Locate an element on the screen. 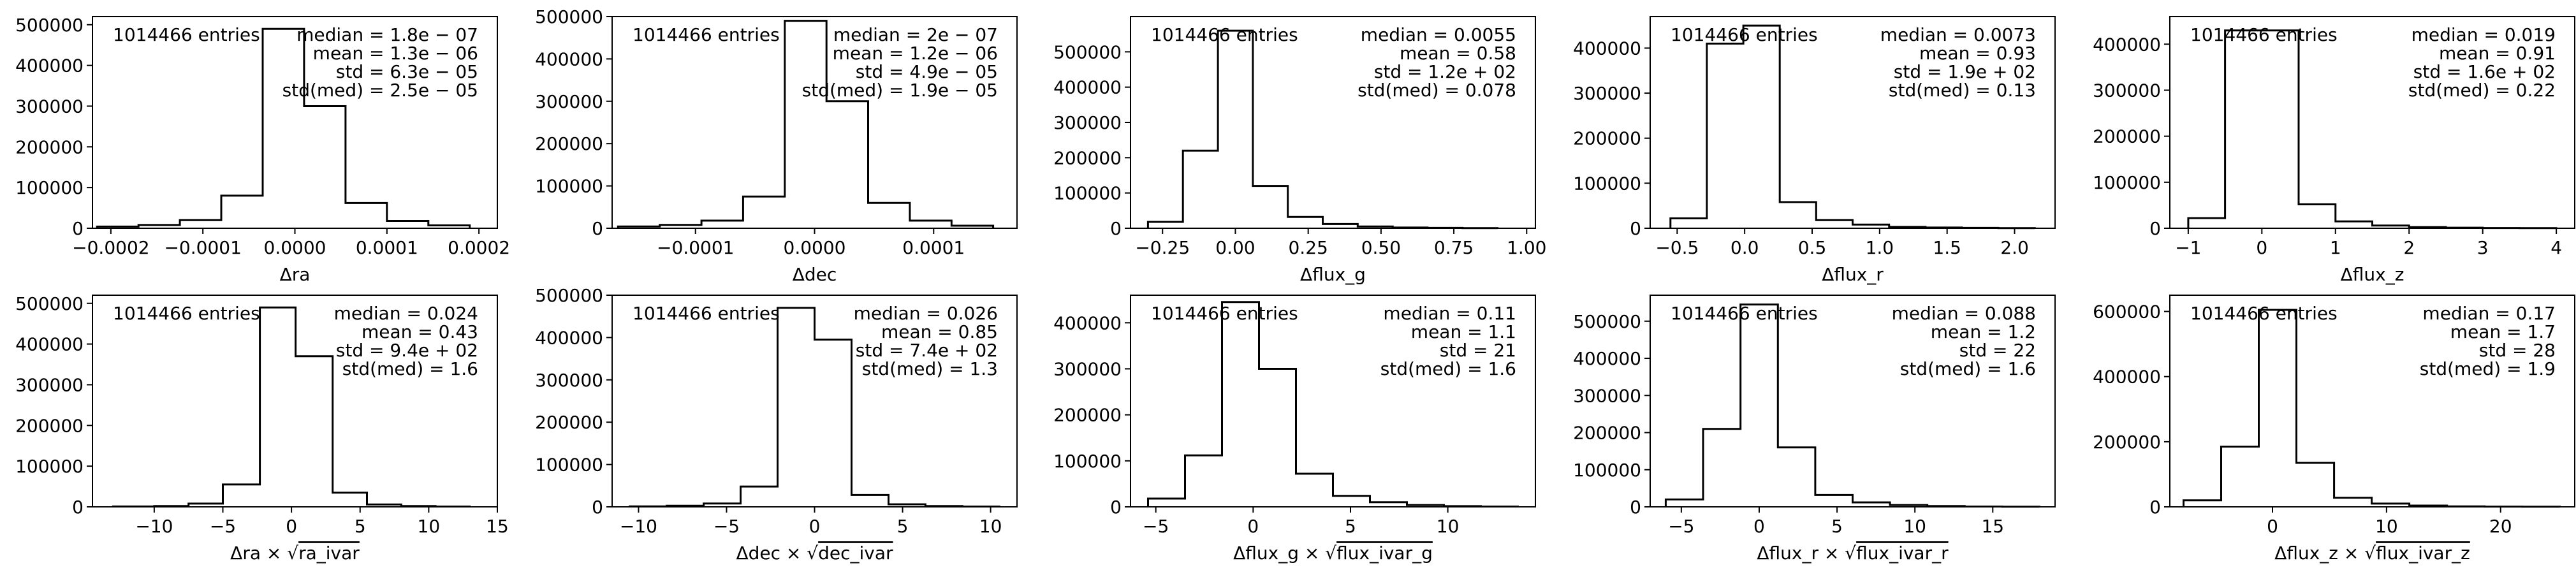  x-tick-label: −0.0001 is located at coordinates (202, 248).